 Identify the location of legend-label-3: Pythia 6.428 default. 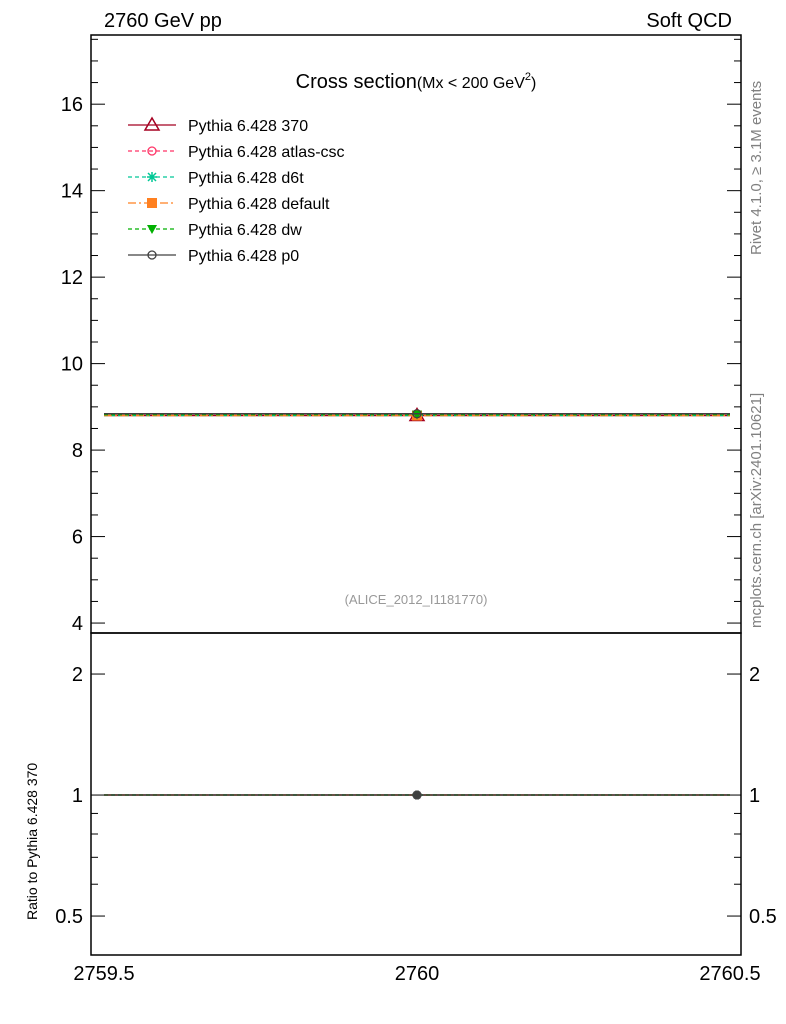
(259, 204).